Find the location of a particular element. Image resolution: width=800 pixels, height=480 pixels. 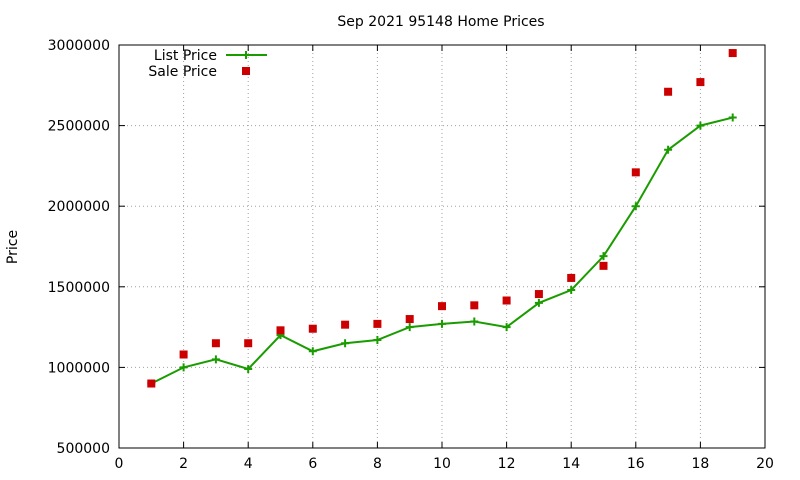

x-tick-label: 14 is located at coordinates (571, 464).